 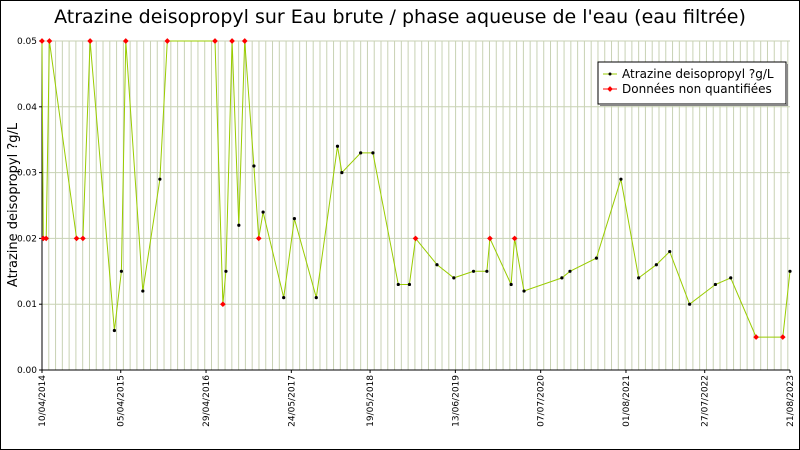 I want to click on legend-series-marker, so click(x=610, y=74).